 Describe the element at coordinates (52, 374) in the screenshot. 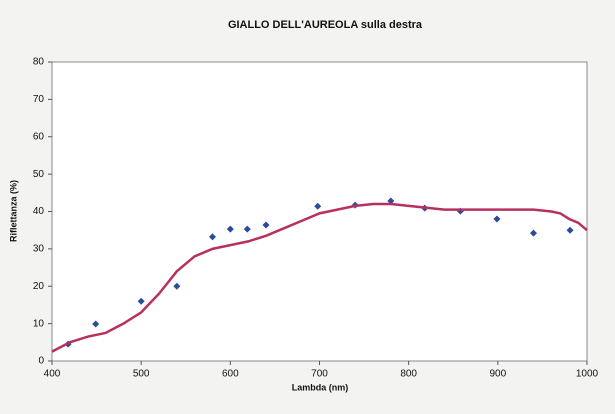

I see `x-tick-label: 400` at that location.